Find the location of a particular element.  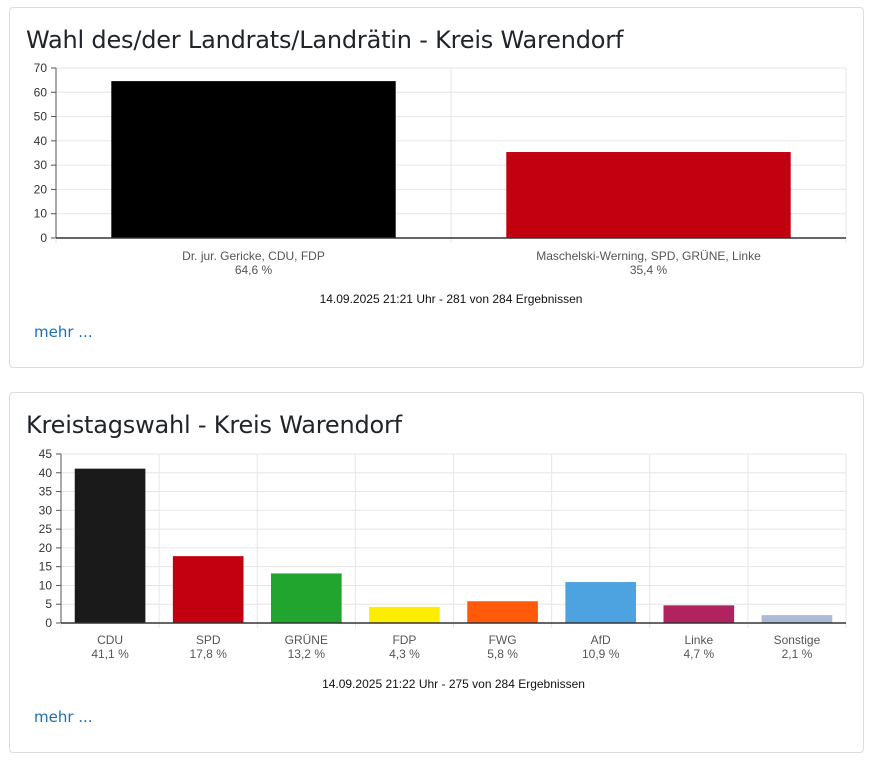

value-label: 2,1 % is located at coordinates (797, 654).